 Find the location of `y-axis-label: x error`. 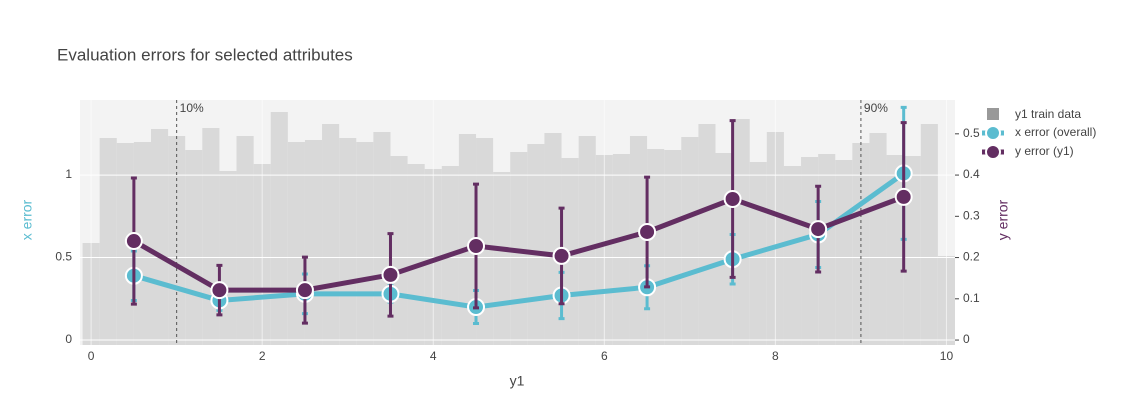

y-axis-label: x error is located at coordinates (27, 219).